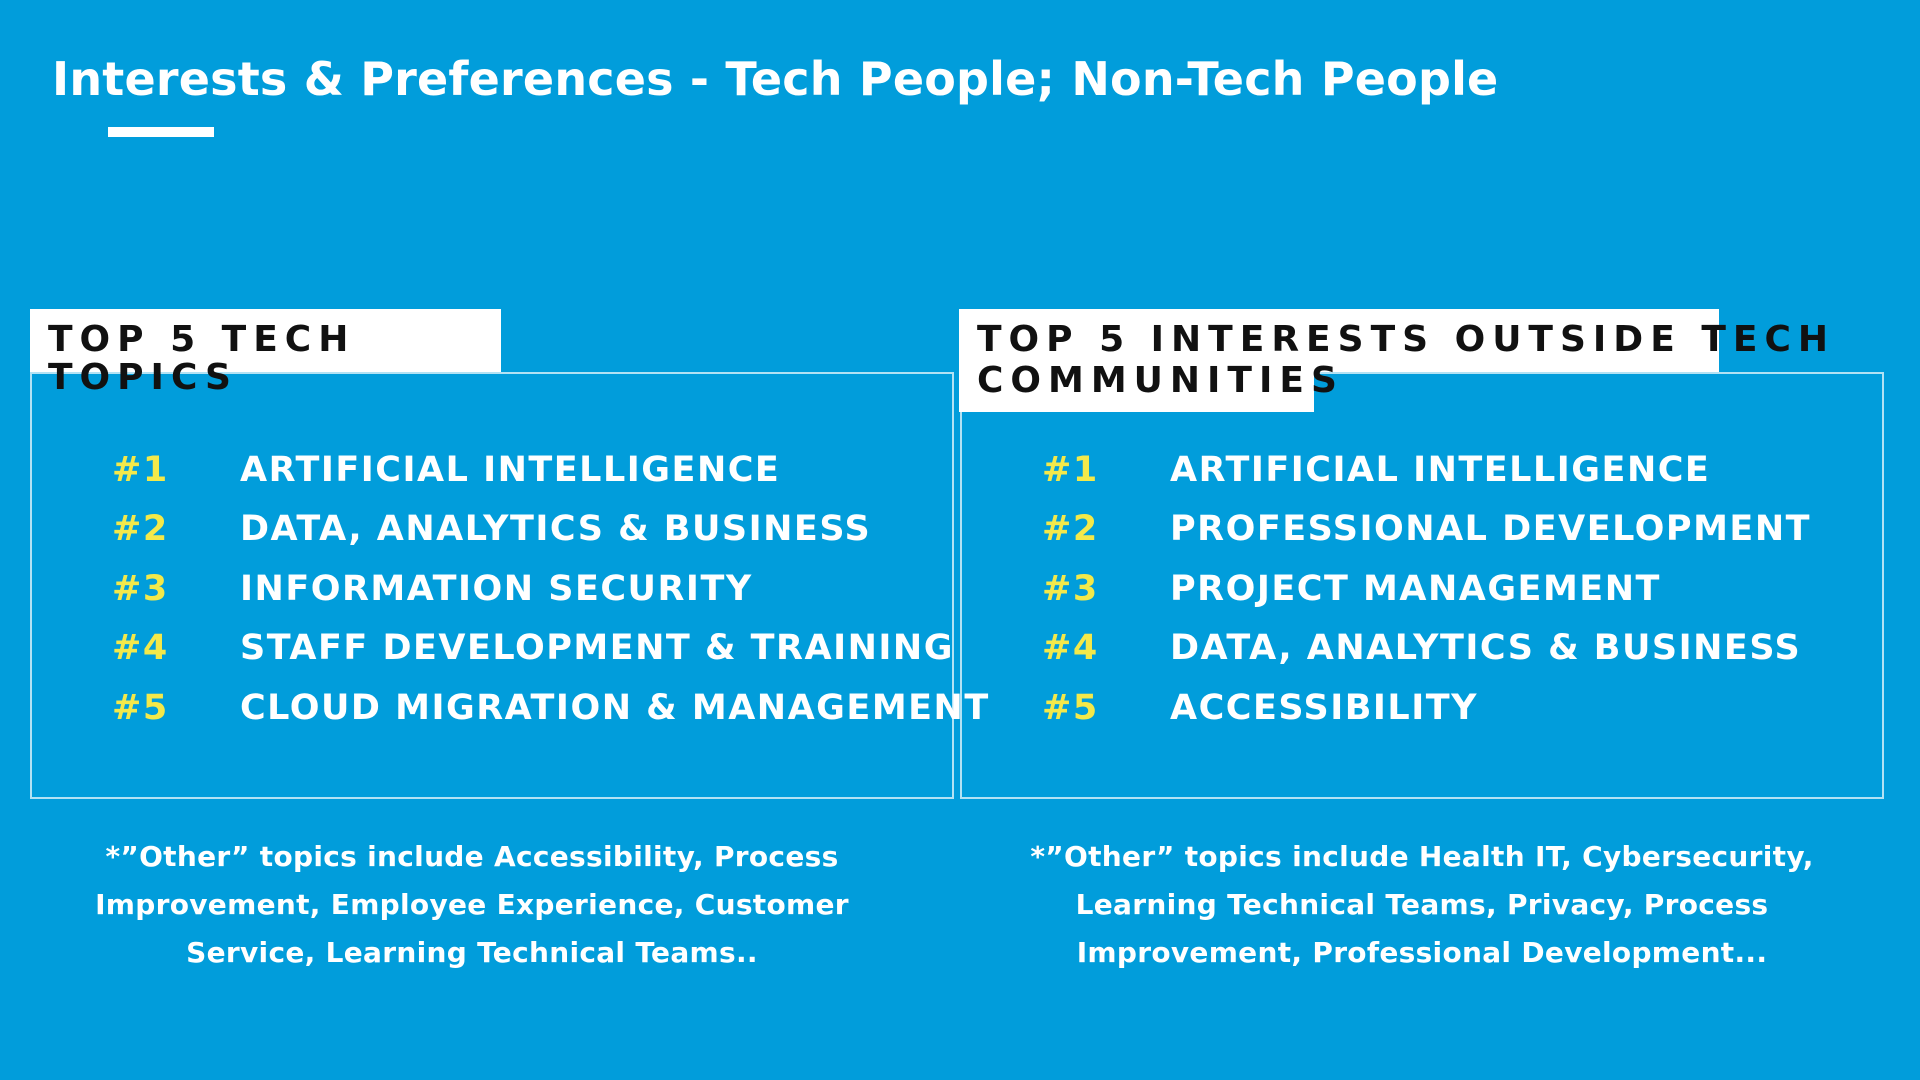 The height and width of the screenshot is (1080, 1920). I want to click on tech-topic-item: #4 STAFF DEVELOPMENT & TRAINING, so click(551, 649).